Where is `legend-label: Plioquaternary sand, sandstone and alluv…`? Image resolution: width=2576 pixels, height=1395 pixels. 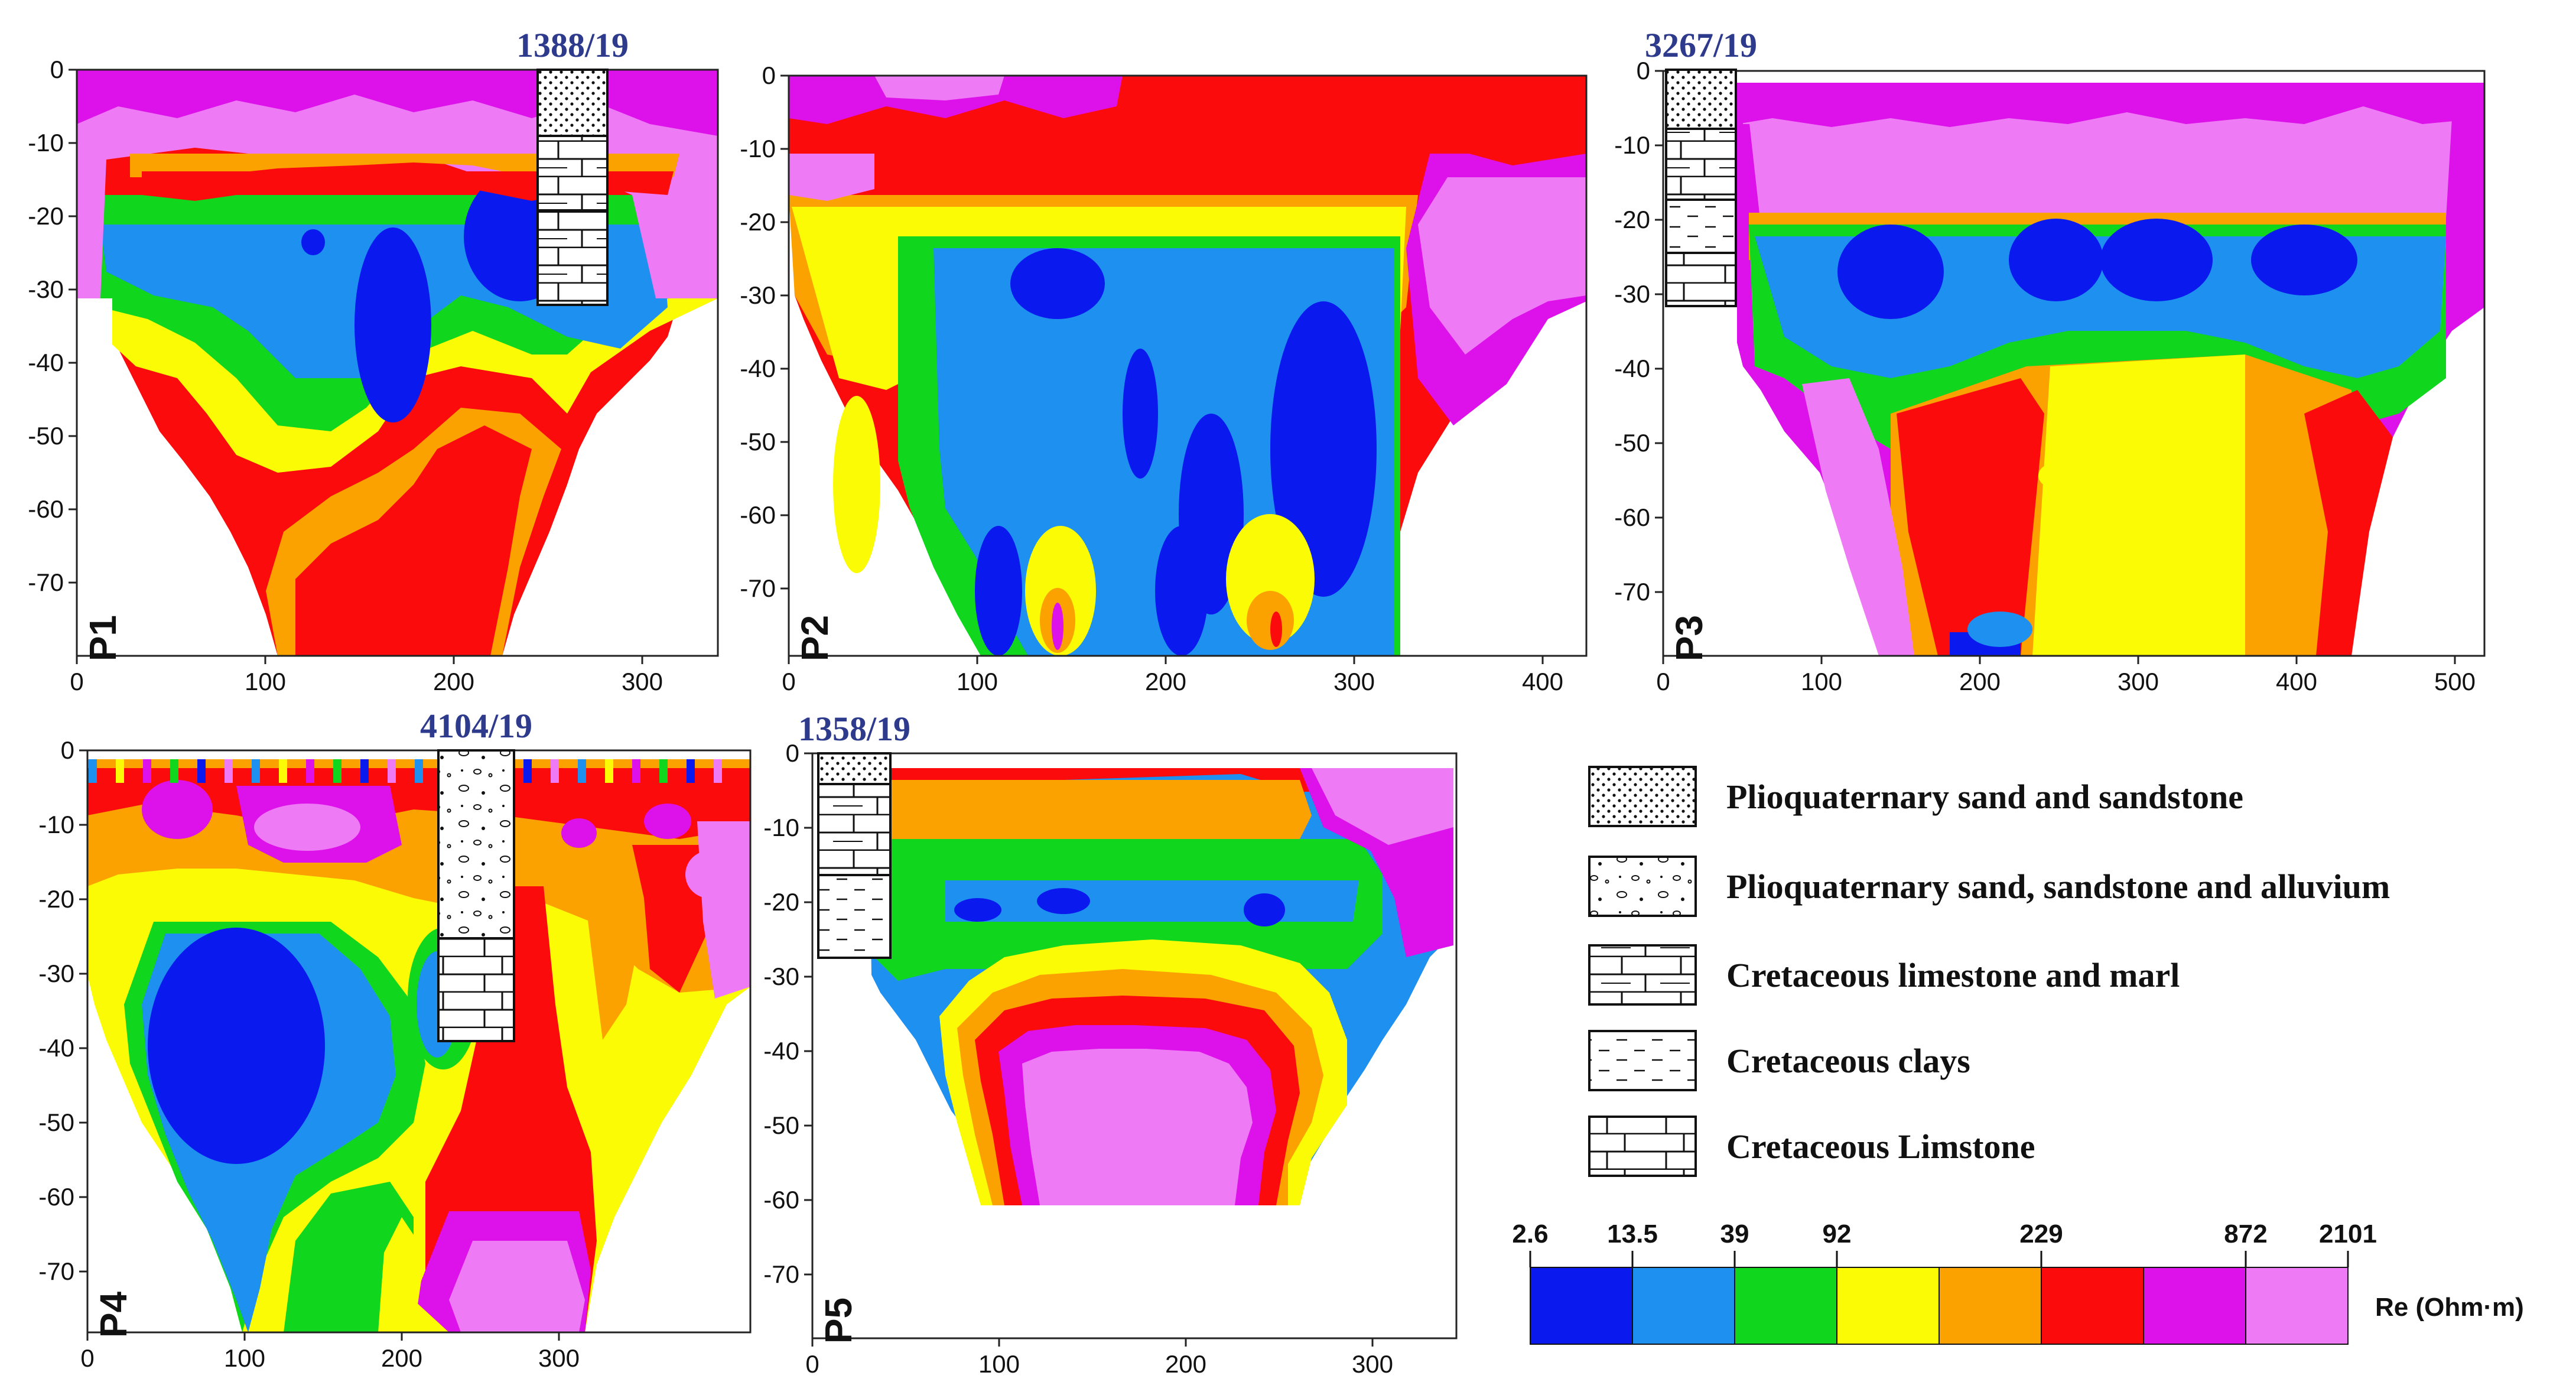 legend-label: Plioquaternary sand, sandstone and alluv… is located at coordinates (2058, 886).